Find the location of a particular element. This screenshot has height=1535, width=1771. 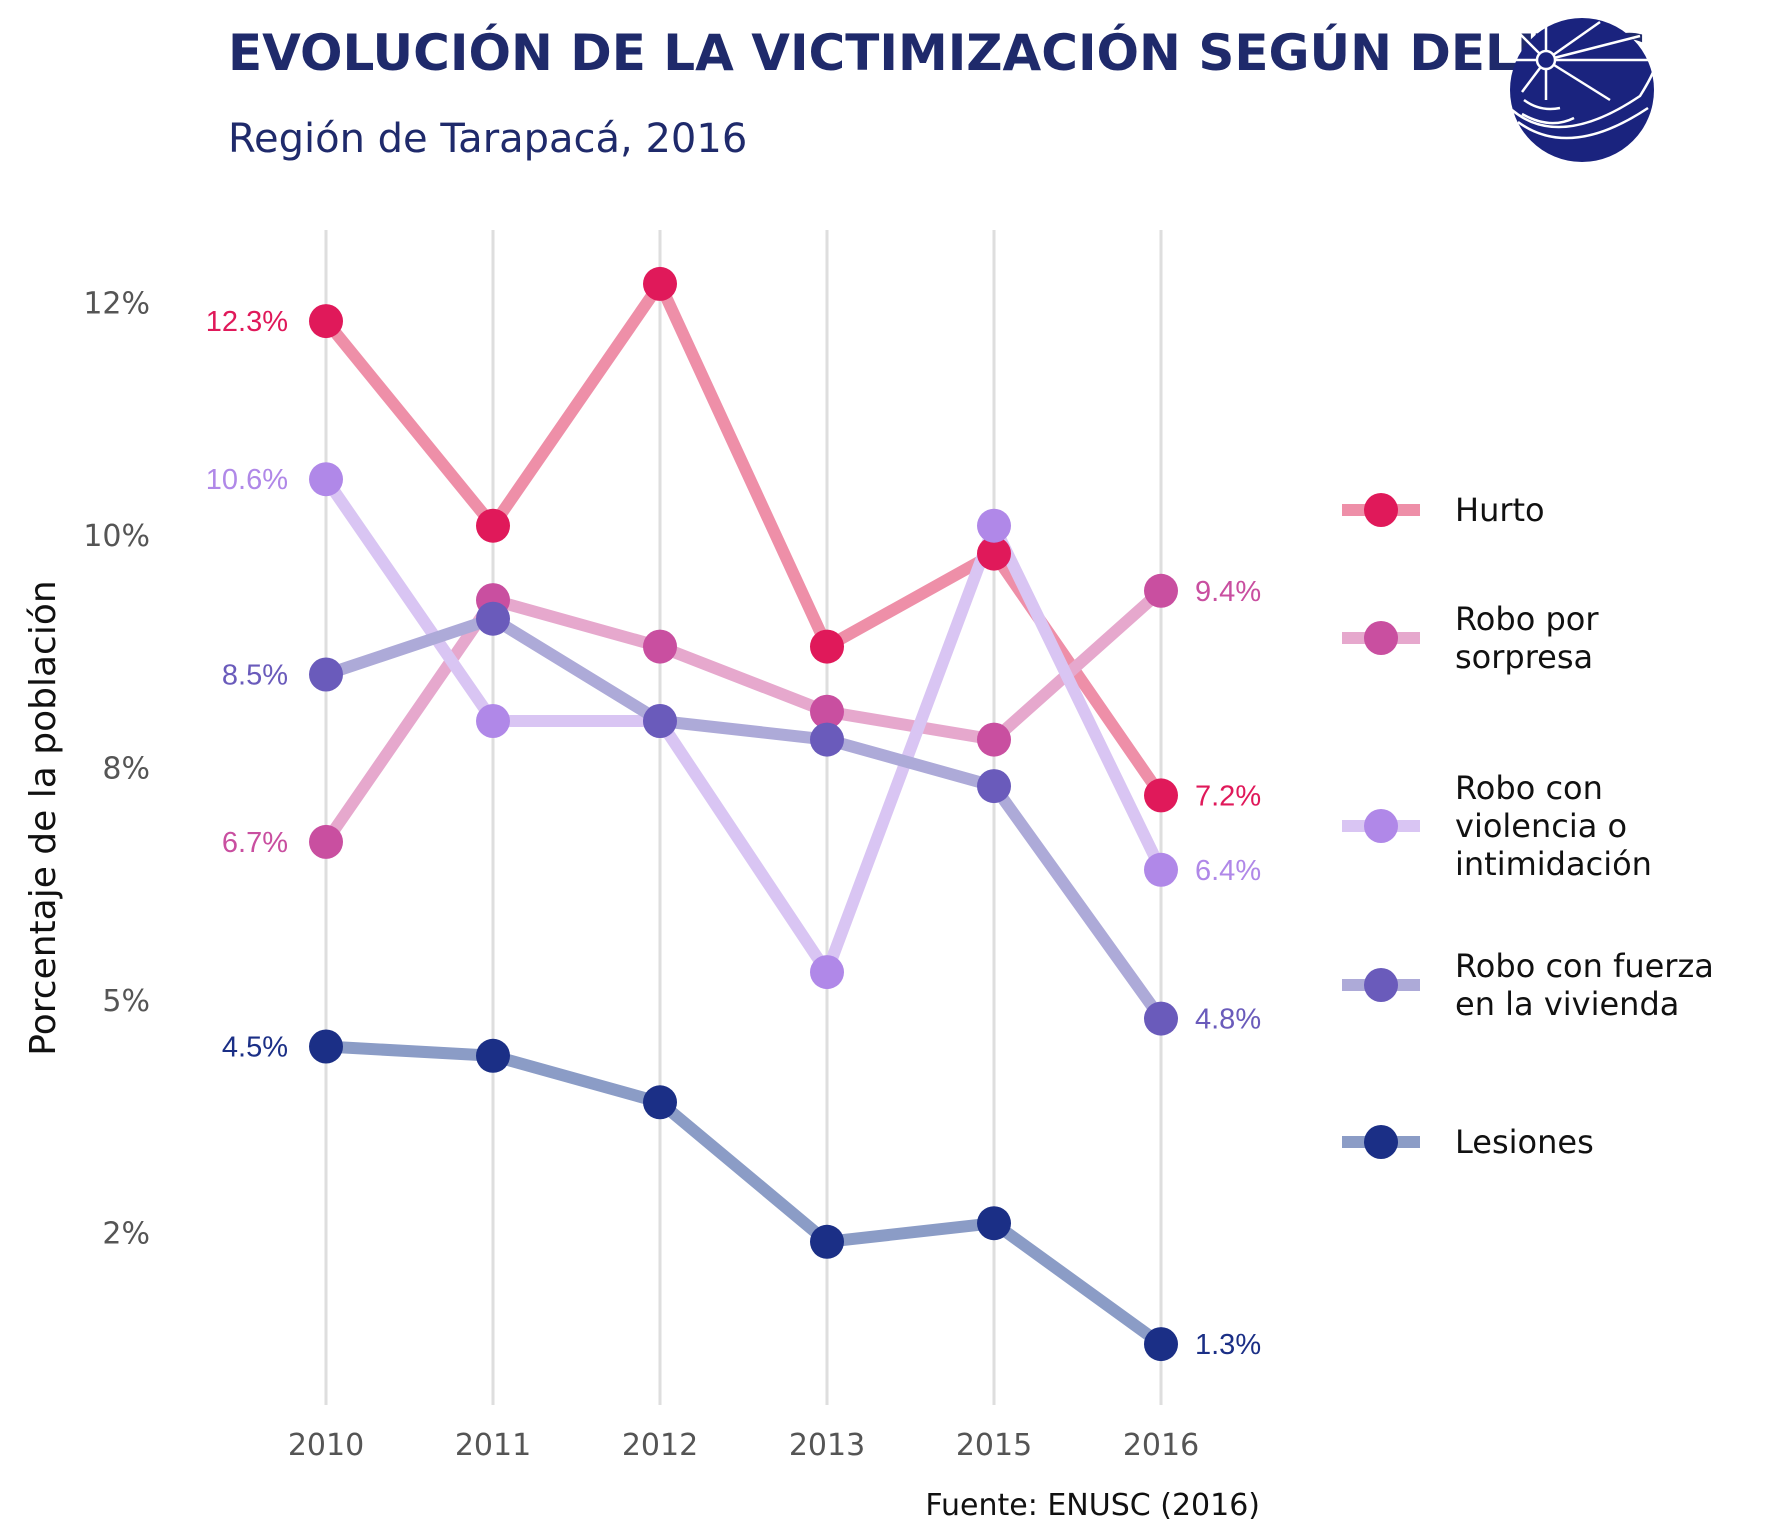

start-value-label: 12.3% is located at coordinates (247, 322).